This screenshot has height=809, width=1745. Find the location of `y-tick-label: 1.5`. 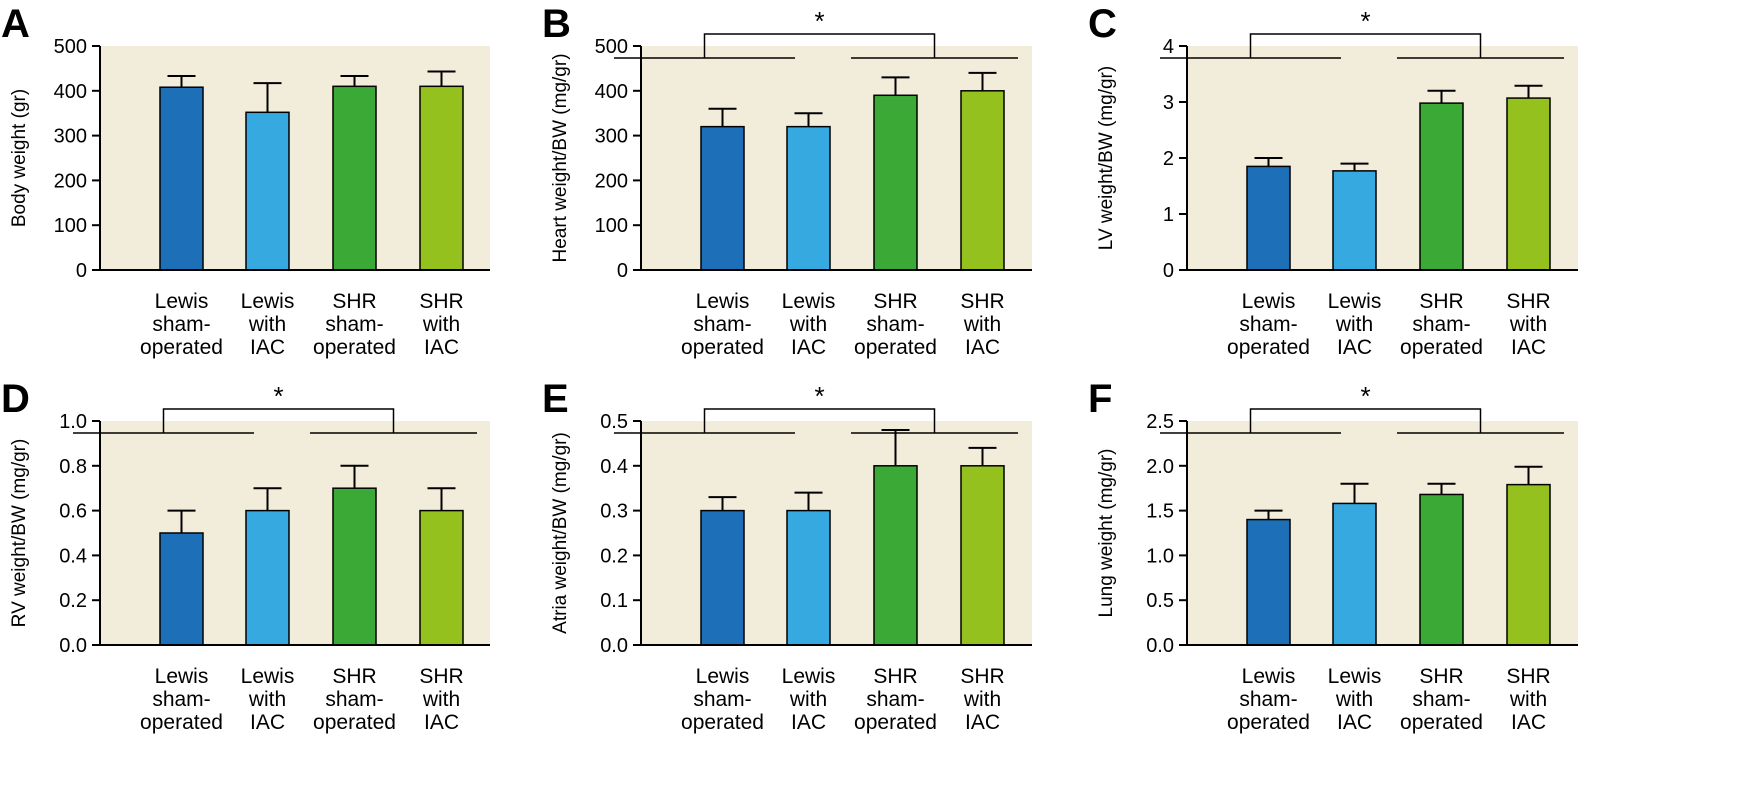

y-tick-label: 1.5 is located at coordinates (1160, 512).